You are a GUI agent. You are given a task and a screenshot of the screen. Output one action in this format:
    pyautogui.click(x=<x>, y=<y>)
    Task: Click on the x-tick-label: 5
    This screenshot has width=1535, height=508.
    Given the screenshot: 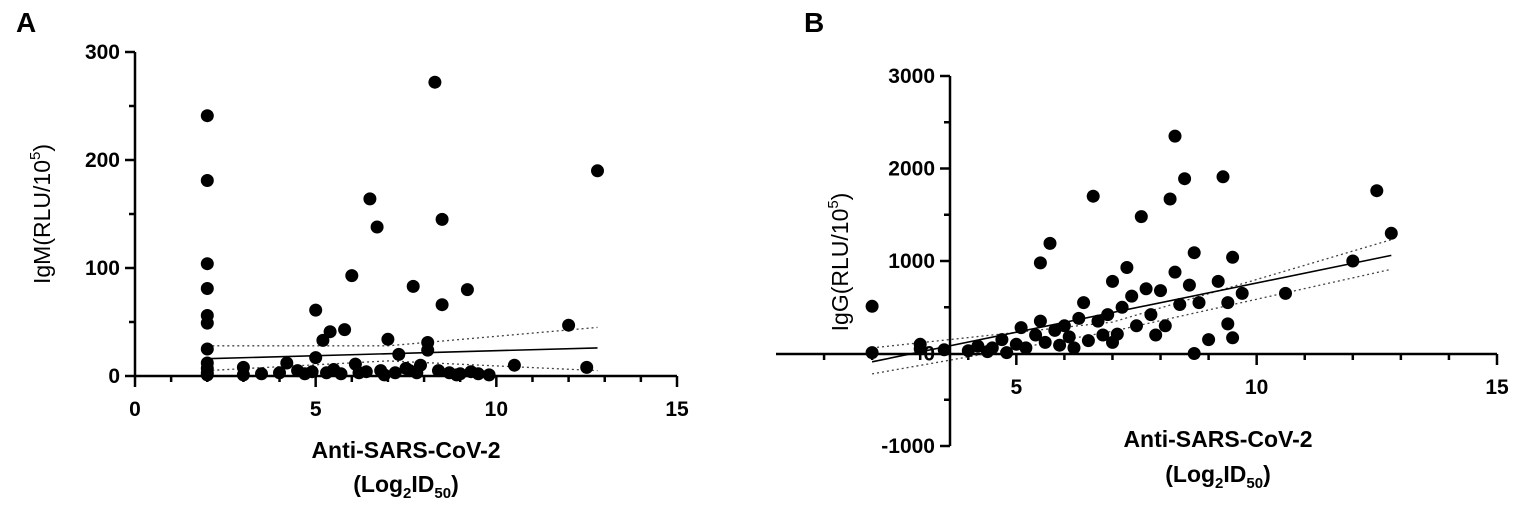 What is the action you would take?
    pyautogui.click(x=1016, y=387)
    